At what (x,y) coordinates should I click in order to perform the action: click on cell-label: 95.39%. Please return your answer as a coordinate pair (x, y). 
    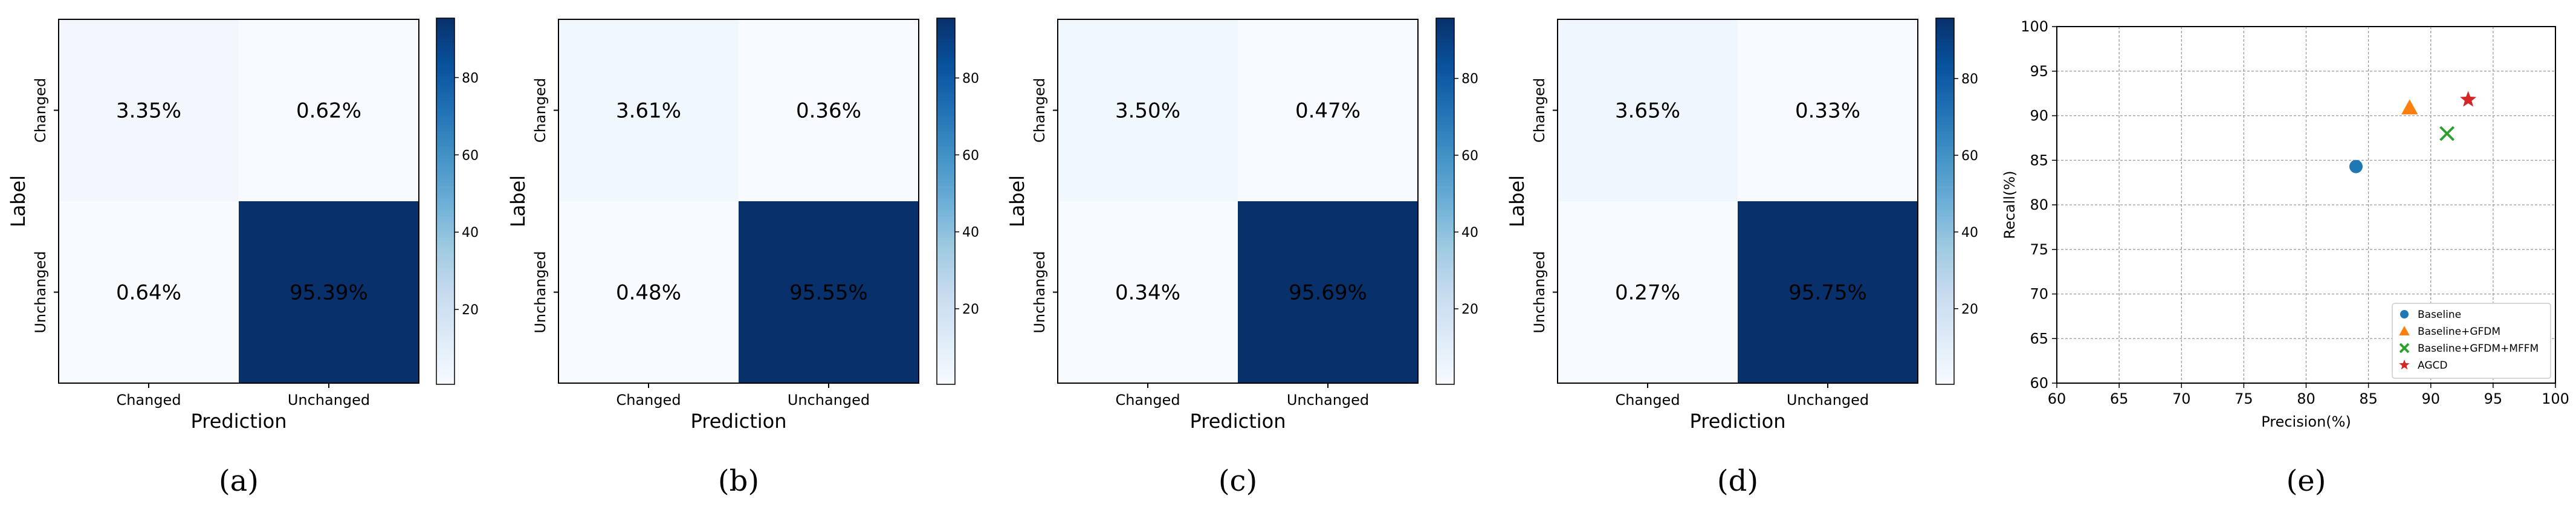
    Looking at the image, I should click on (329, 293).